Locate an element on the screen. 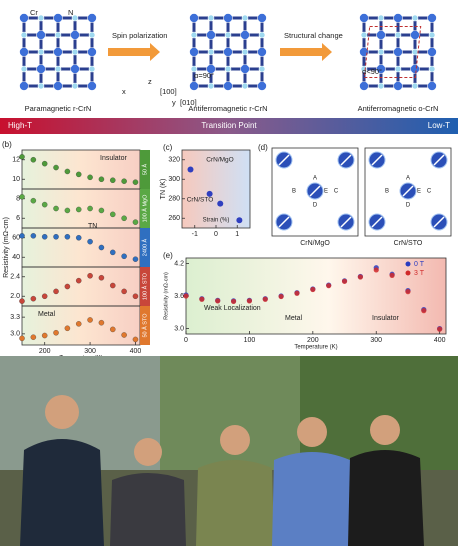 The height and width of the screenshot is (546, 458). x-tick-label: -1 is located at coordinates (195, 234).